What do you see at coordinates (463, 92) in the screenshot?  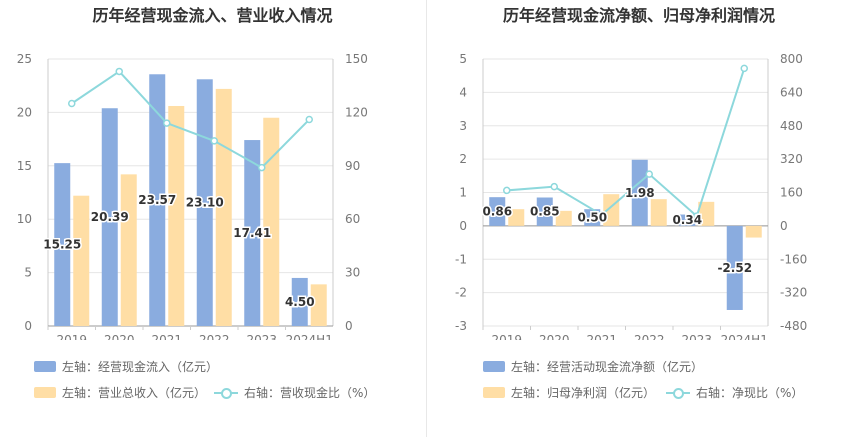 I see `y-left-tick-label: 4` at bounding box center [463, 92].